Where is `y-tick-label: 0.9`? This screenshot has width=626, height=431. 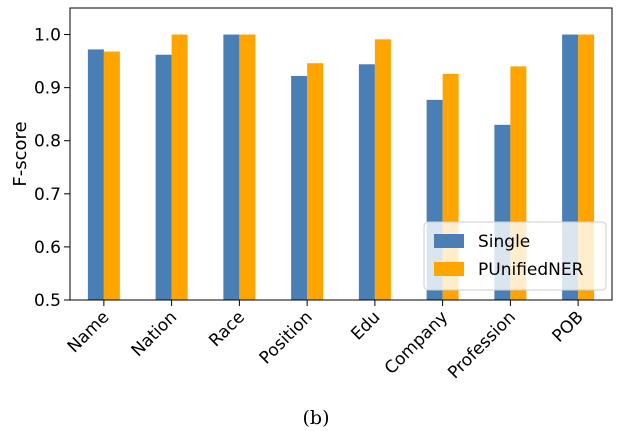 y-tick-label: 0.9 is located at coordinates (47, 89).